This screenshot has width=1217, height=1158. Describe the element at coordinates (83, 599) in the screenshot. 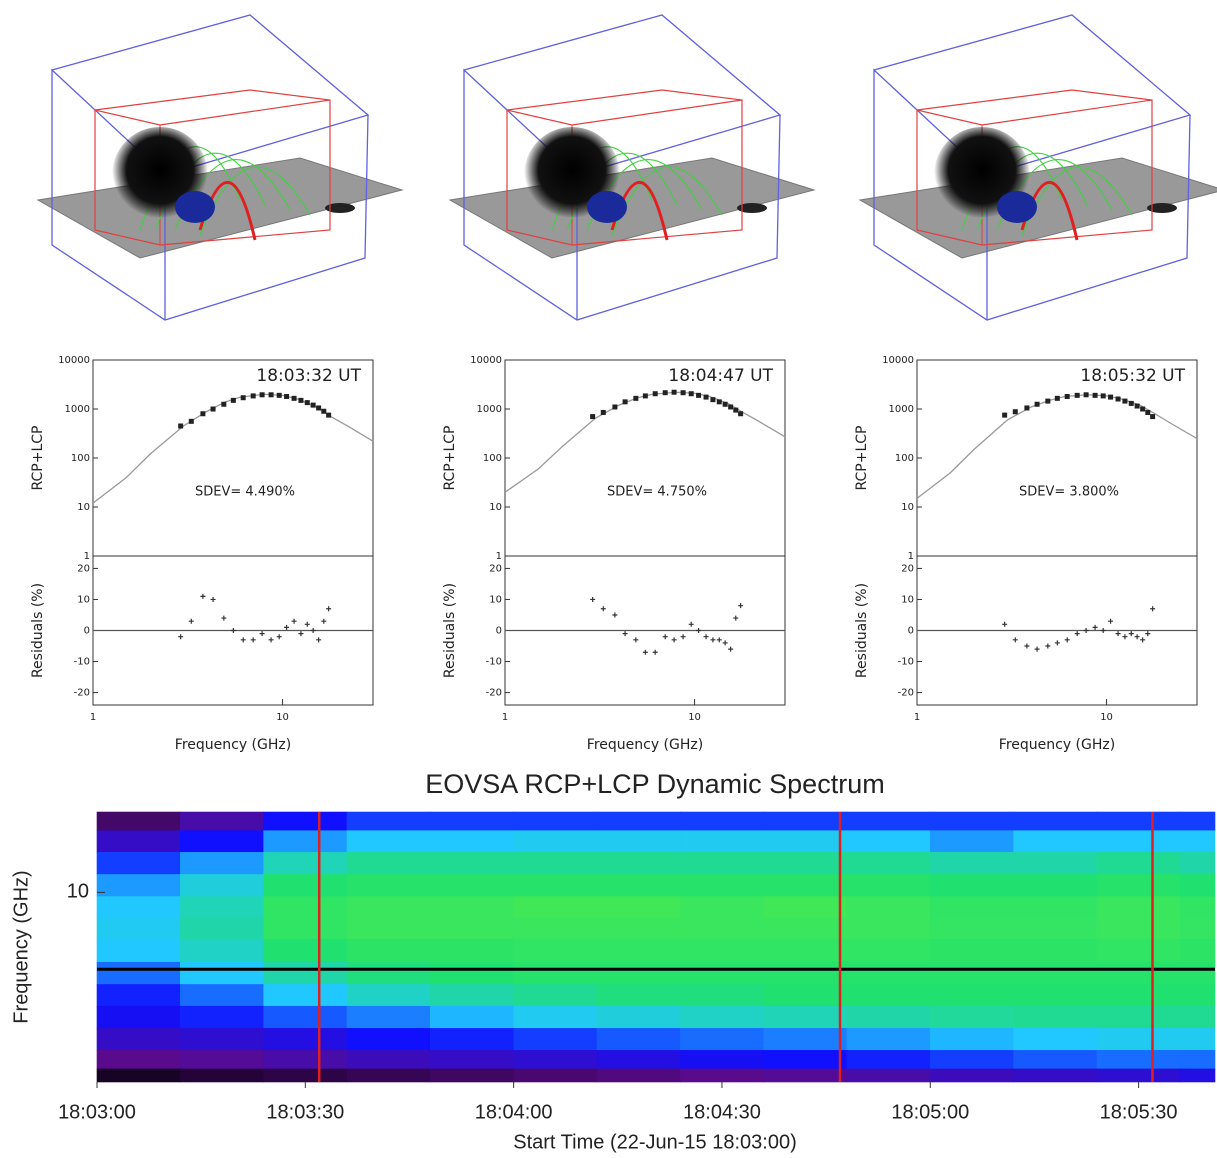

I see `y-tick-label: 10` at that location.